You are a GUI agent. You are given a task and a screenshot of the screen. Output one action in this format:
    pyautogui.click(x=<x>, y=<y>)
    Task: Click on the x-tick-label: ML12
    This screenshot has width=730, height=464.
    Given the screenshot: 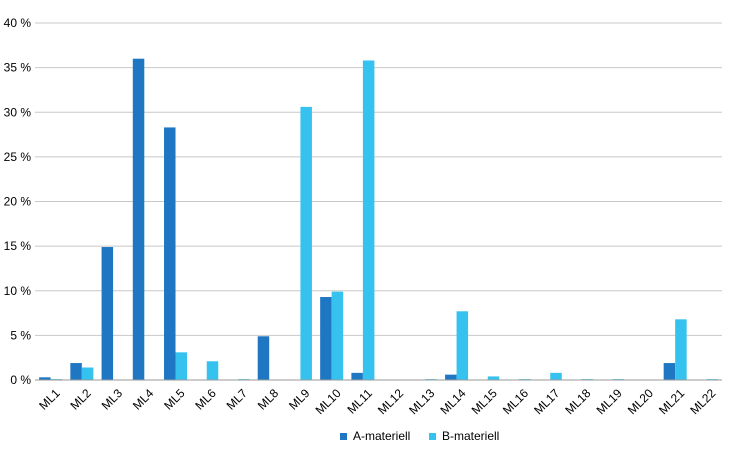 What is the action you would take?
    pyautogui.click(x=390, y=401)
    